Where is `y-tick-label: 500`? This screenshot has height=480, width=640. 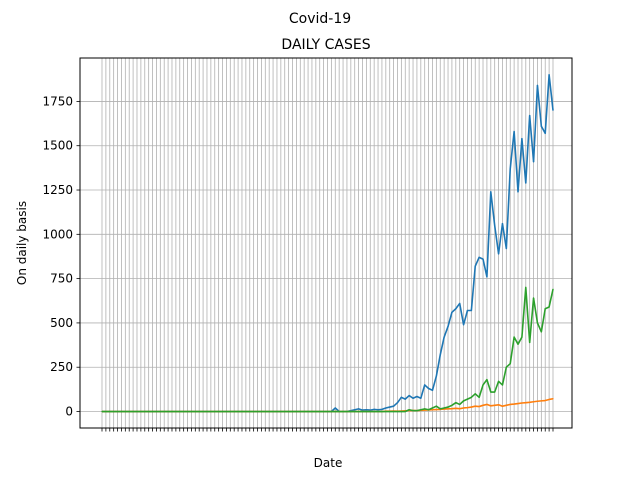
y-tick-label: 500 is located at coordinates (61, 323).